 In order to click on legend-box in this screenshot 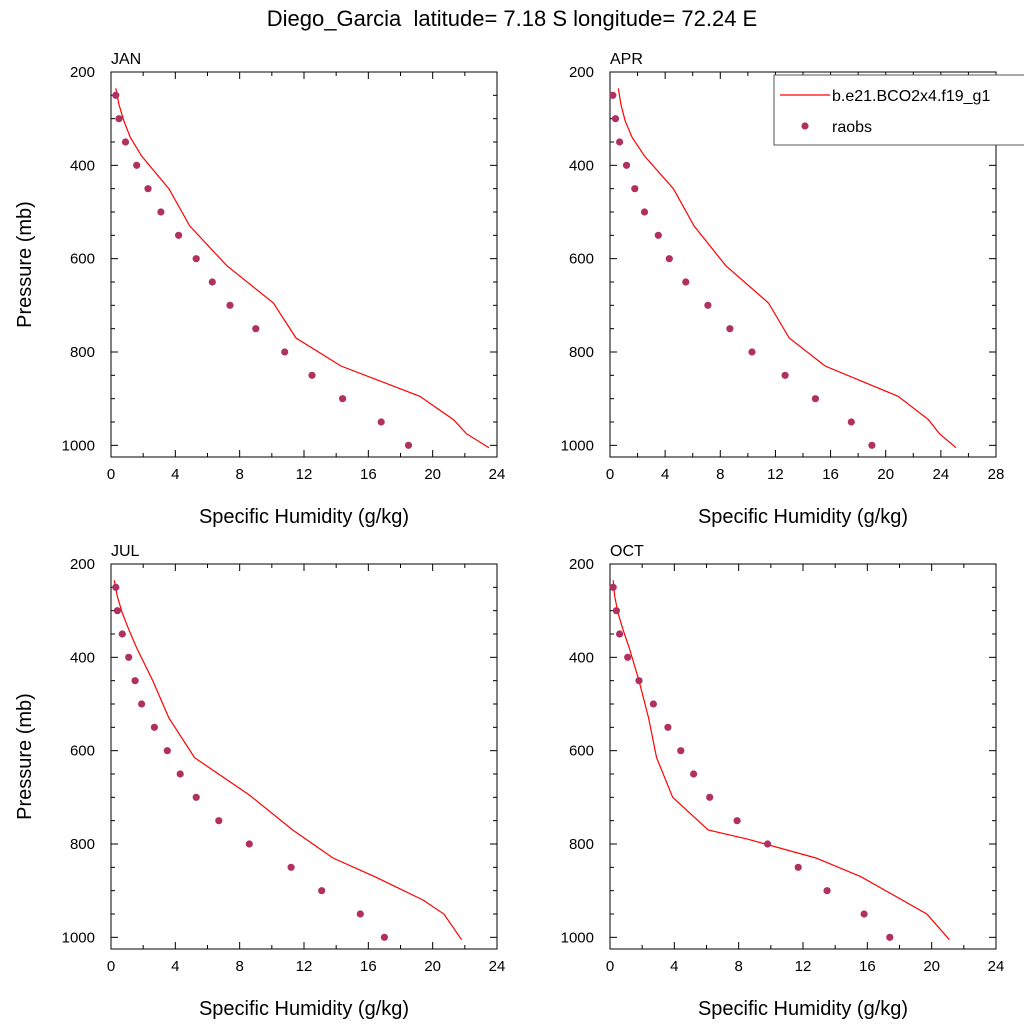, I will do `click(898, 110)`.